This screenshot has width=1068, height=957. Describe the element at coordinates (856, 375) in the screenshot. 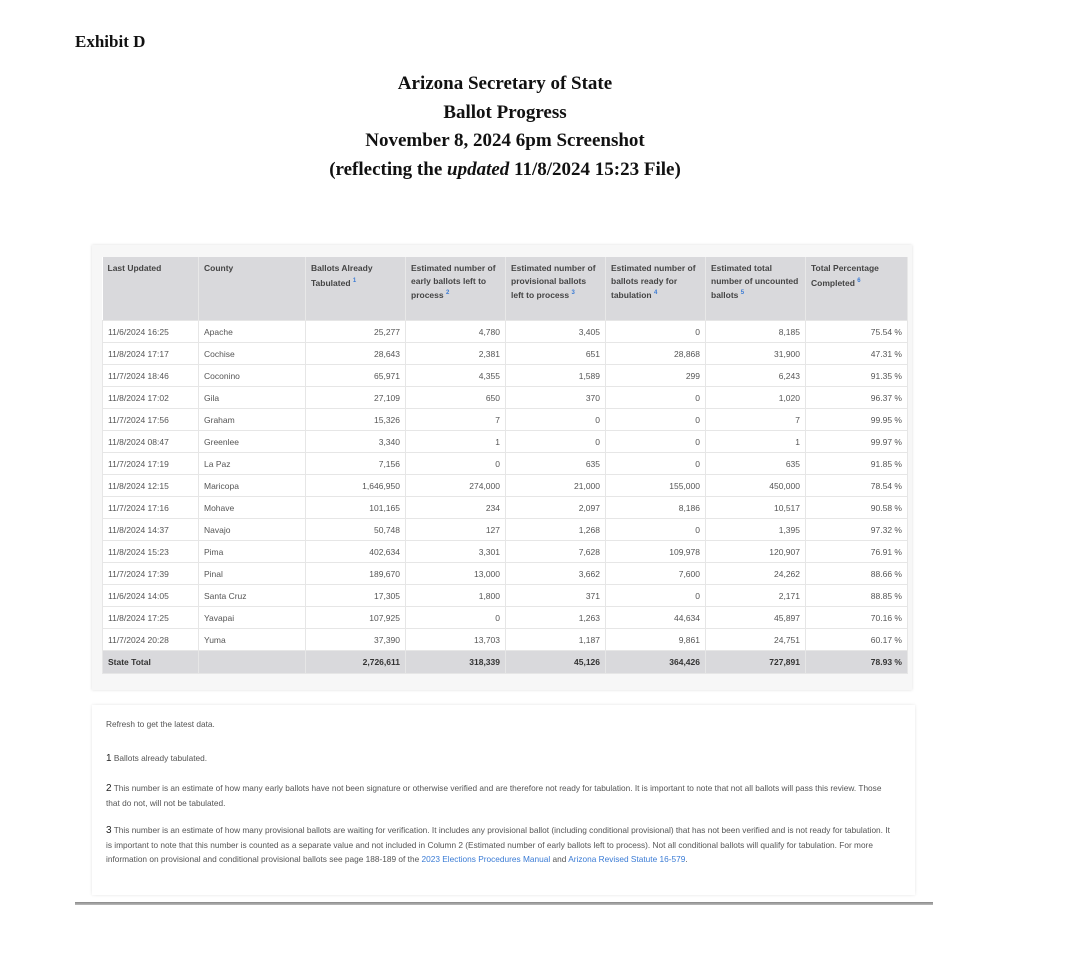

I see `percent-cell: 91.35 %` at that location.